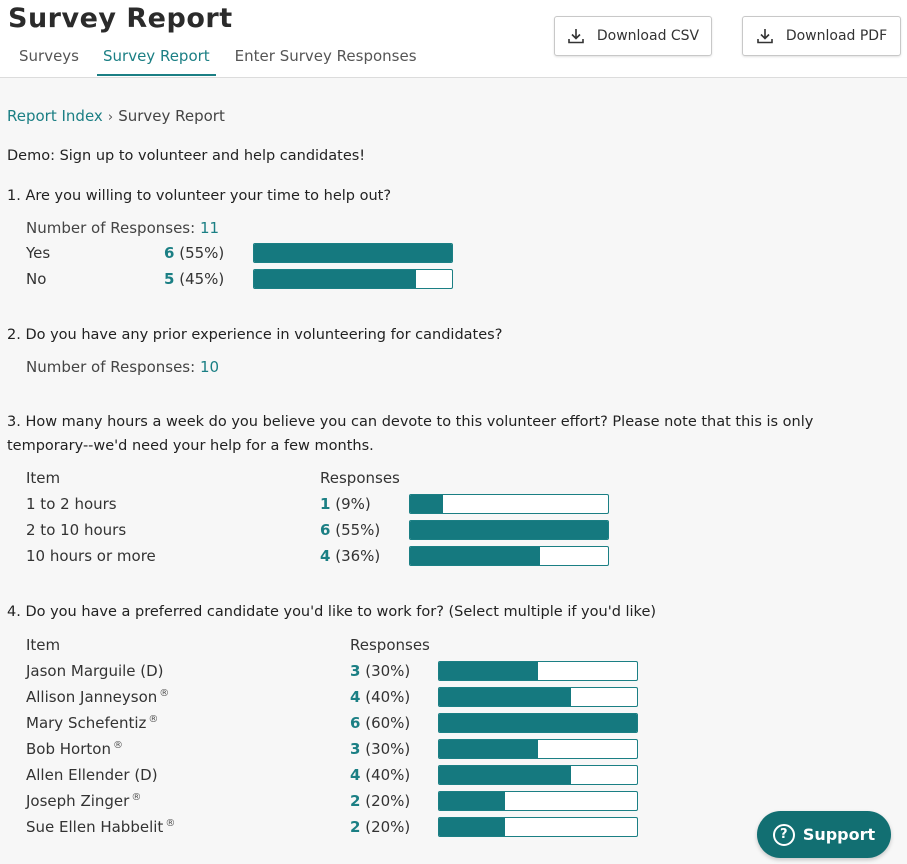  Describe the element at coordinates (71, 504) in the screenshot. I see `q3-row-label: 1 to 2 hours` at that location.